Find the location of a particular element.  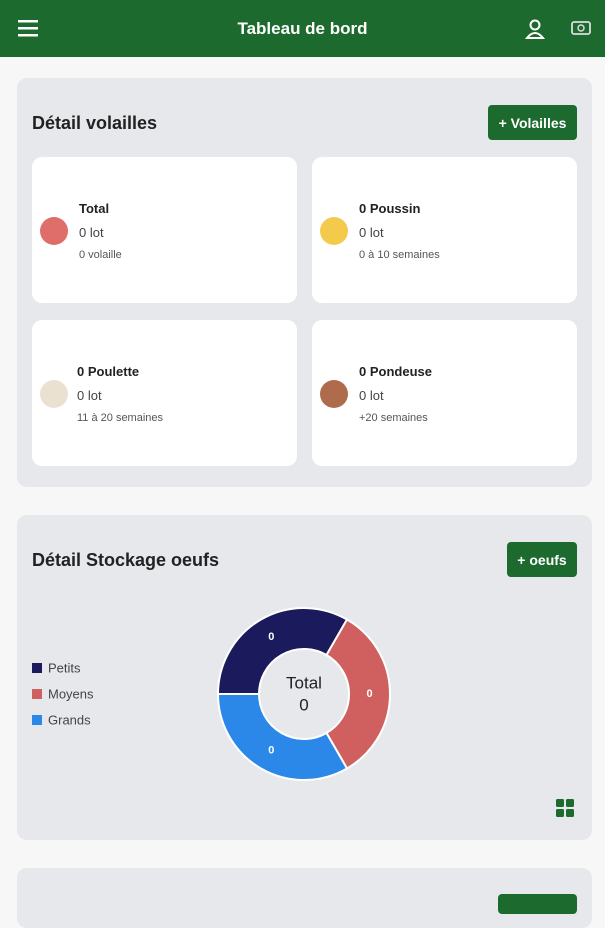

card-title: 0 Poulette is located at coordinates (108, 371).